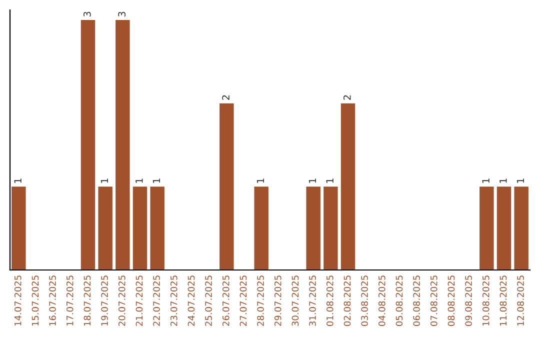  I want to click on x-tick-label: 26.07.2025, so click(226, 301).